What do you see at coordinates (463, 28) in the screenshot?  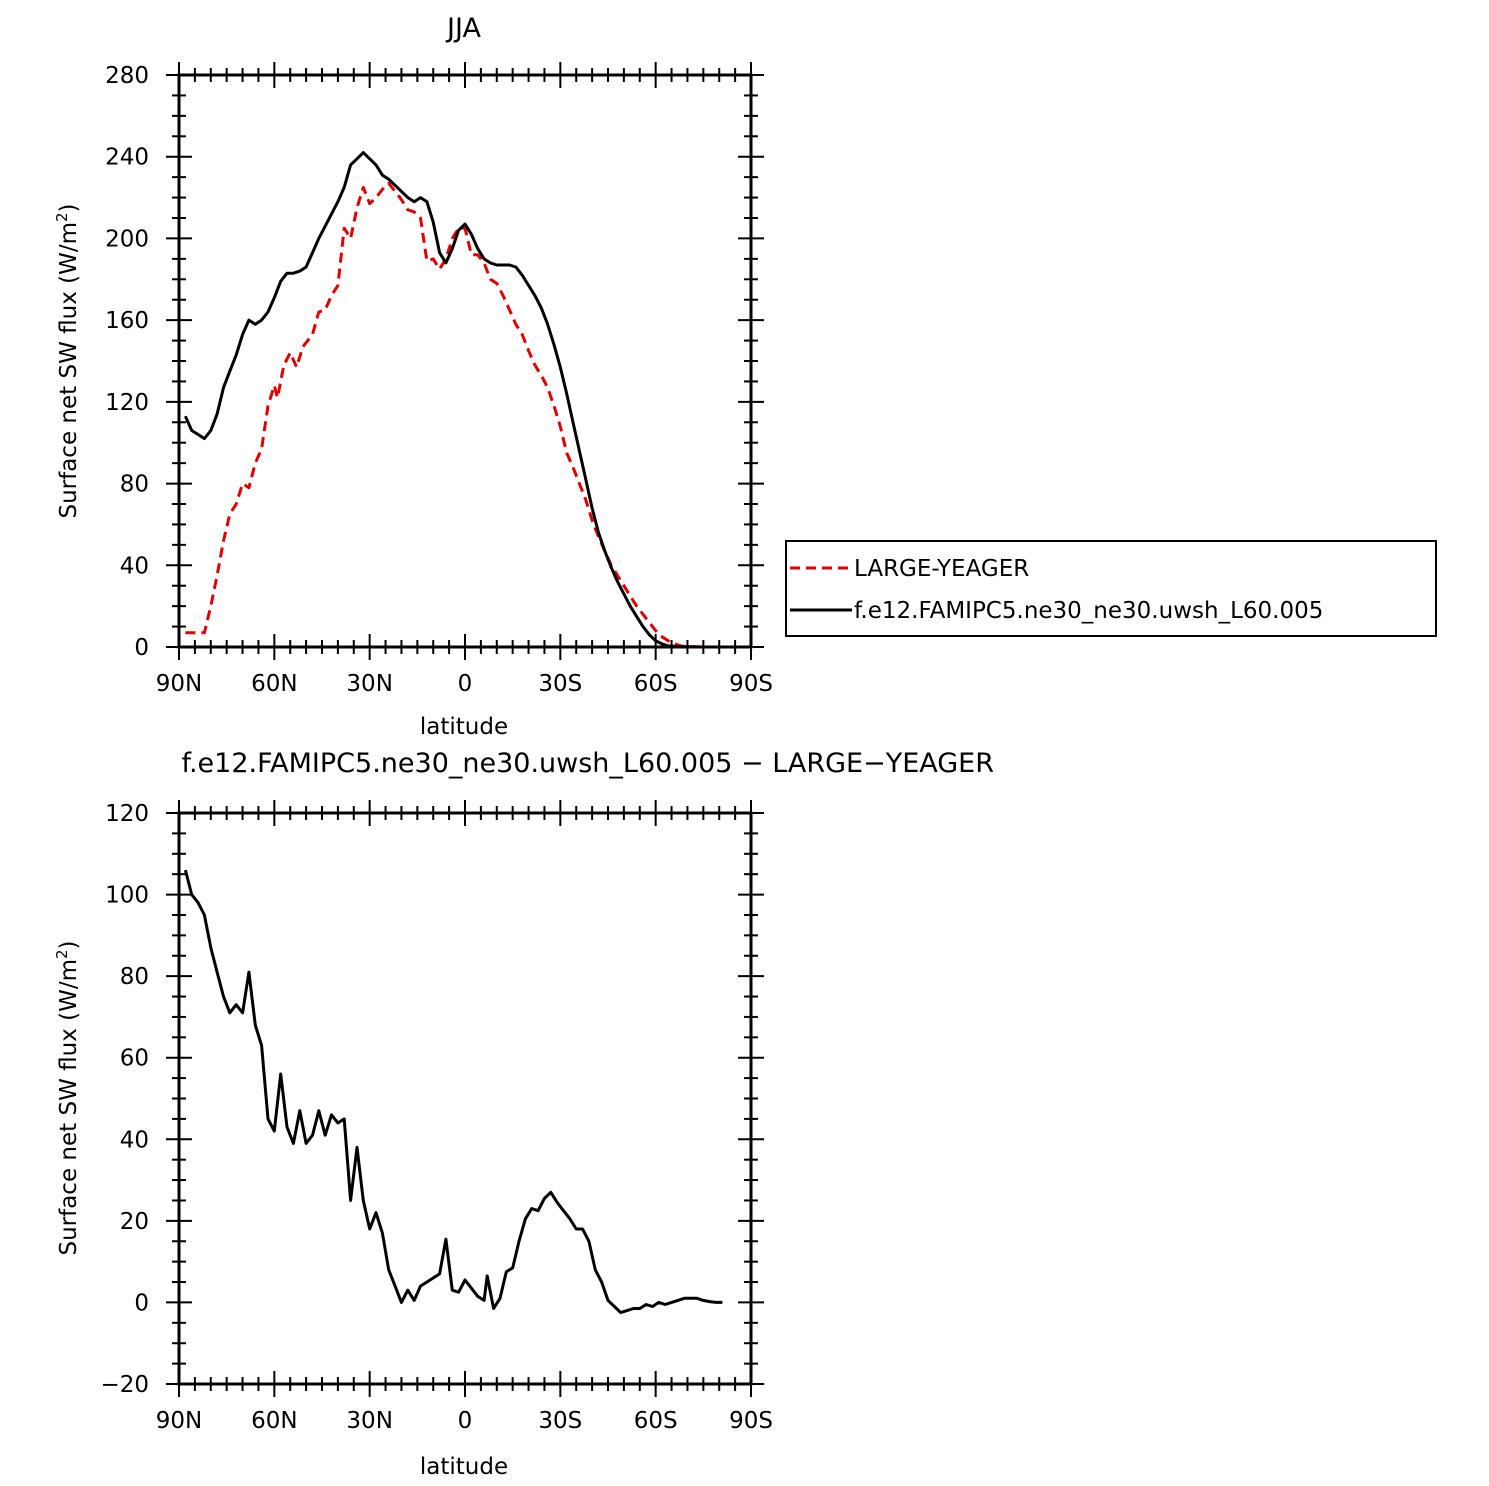 I see `top-chart-title: JJA` at bounding box center [463, 28].